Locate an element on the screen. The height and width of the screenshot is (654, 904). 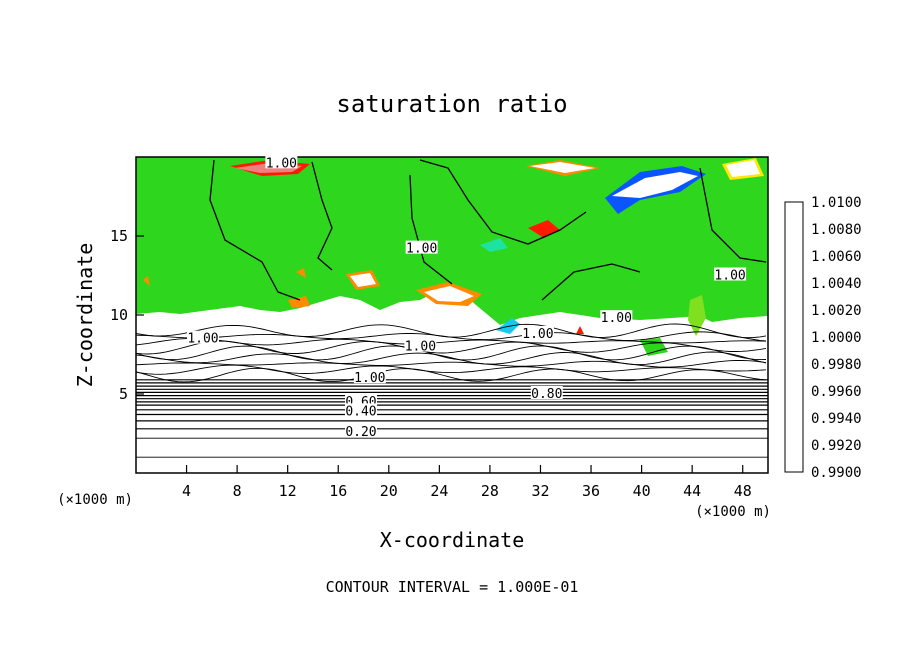
x-tick-label: 48 is located at coordinates (743, 491).